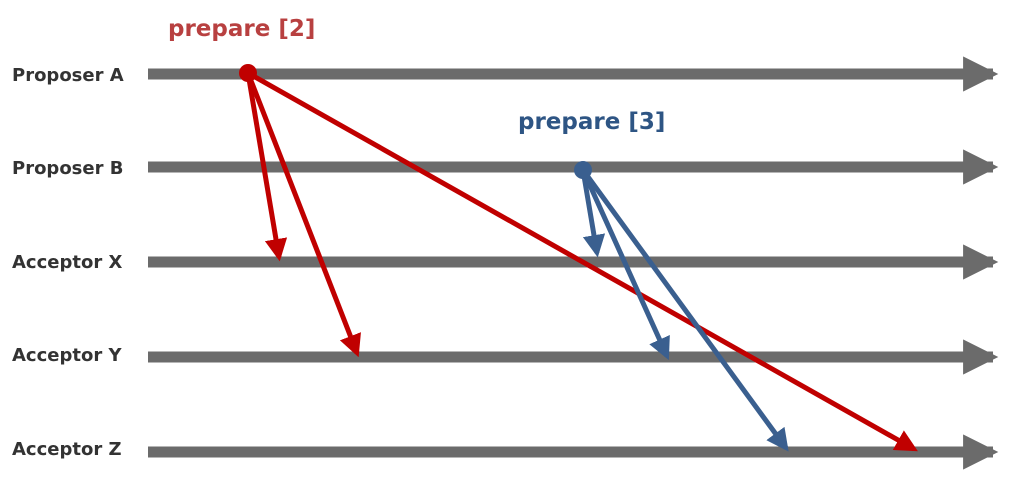  What do you see at coordinates (505, 167) in the screenshot?
I see `lane-proposer-b: Proposer B` at bounding box center [505, 167].